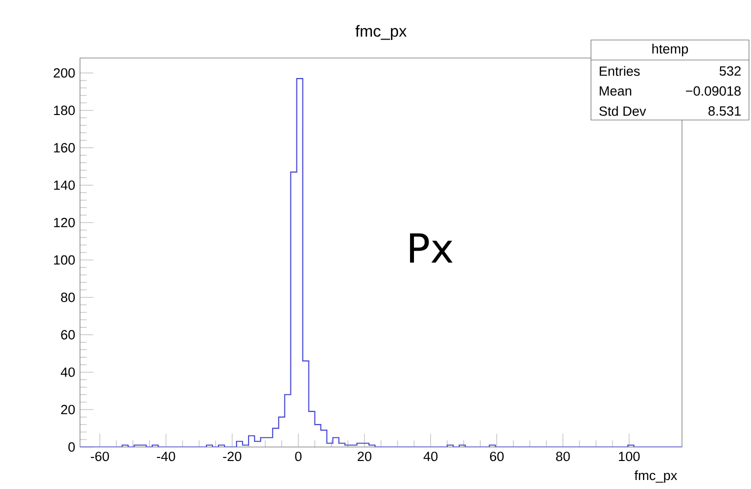  Describe the element at coordinates (67, 372) in the screenshot. I see `y-tick-label: 40` at that location.